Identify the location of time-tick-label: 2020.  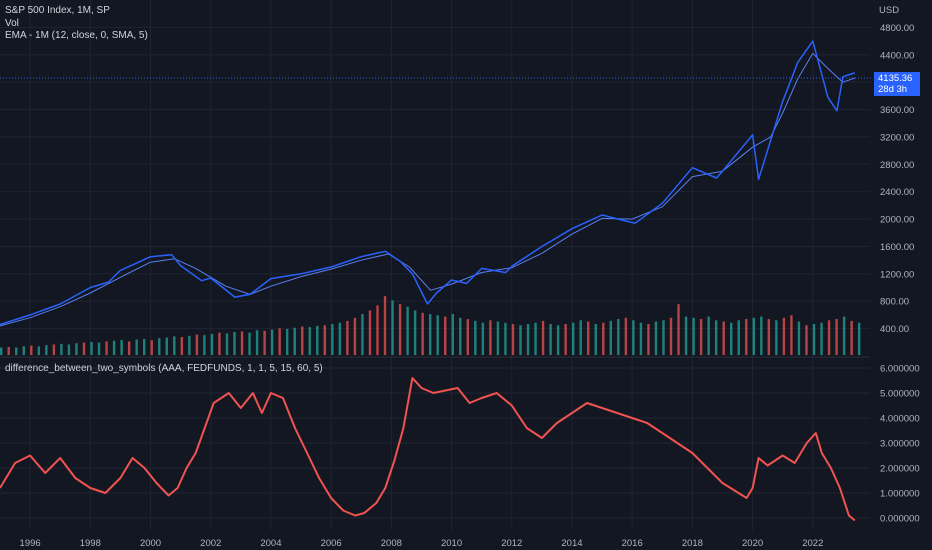
(752, 543).